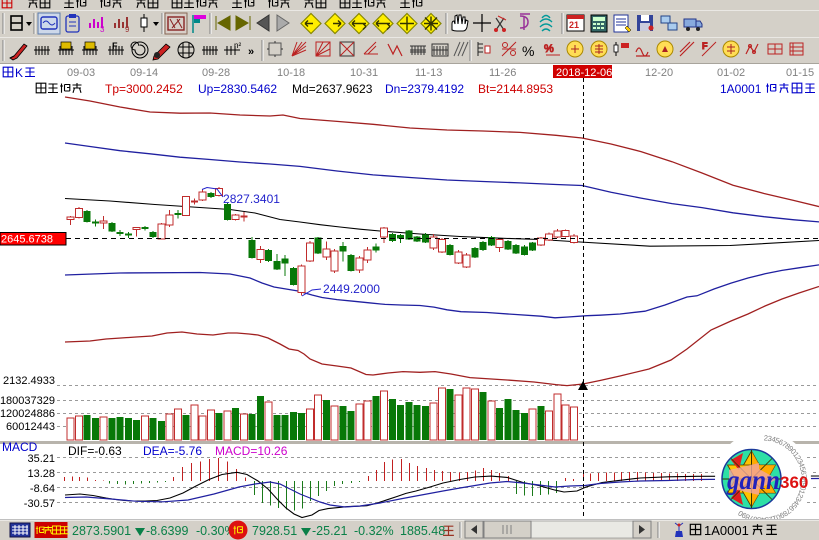 Image resolution: width=819 pixels, height=540 pixels. I want to click on svg-text: 2827.3401, so click(251, 199).